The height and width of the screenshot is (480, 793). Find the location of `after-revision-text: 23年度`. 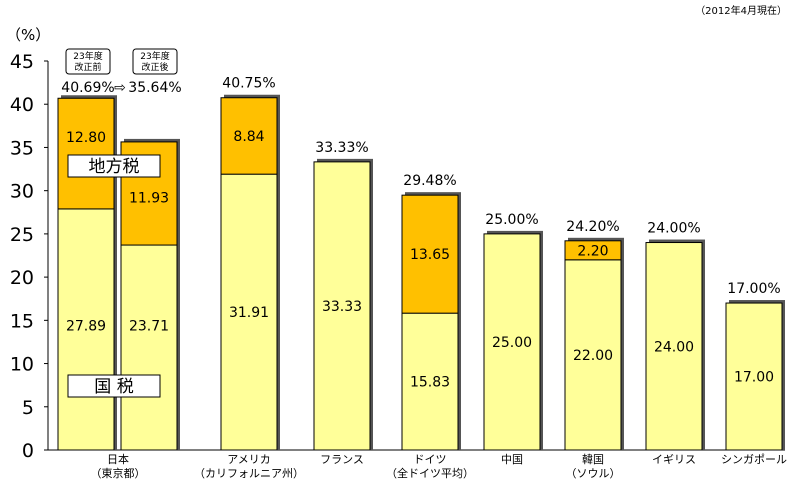

after-revision-text: 23年度 is located at coordinates (154, 56).